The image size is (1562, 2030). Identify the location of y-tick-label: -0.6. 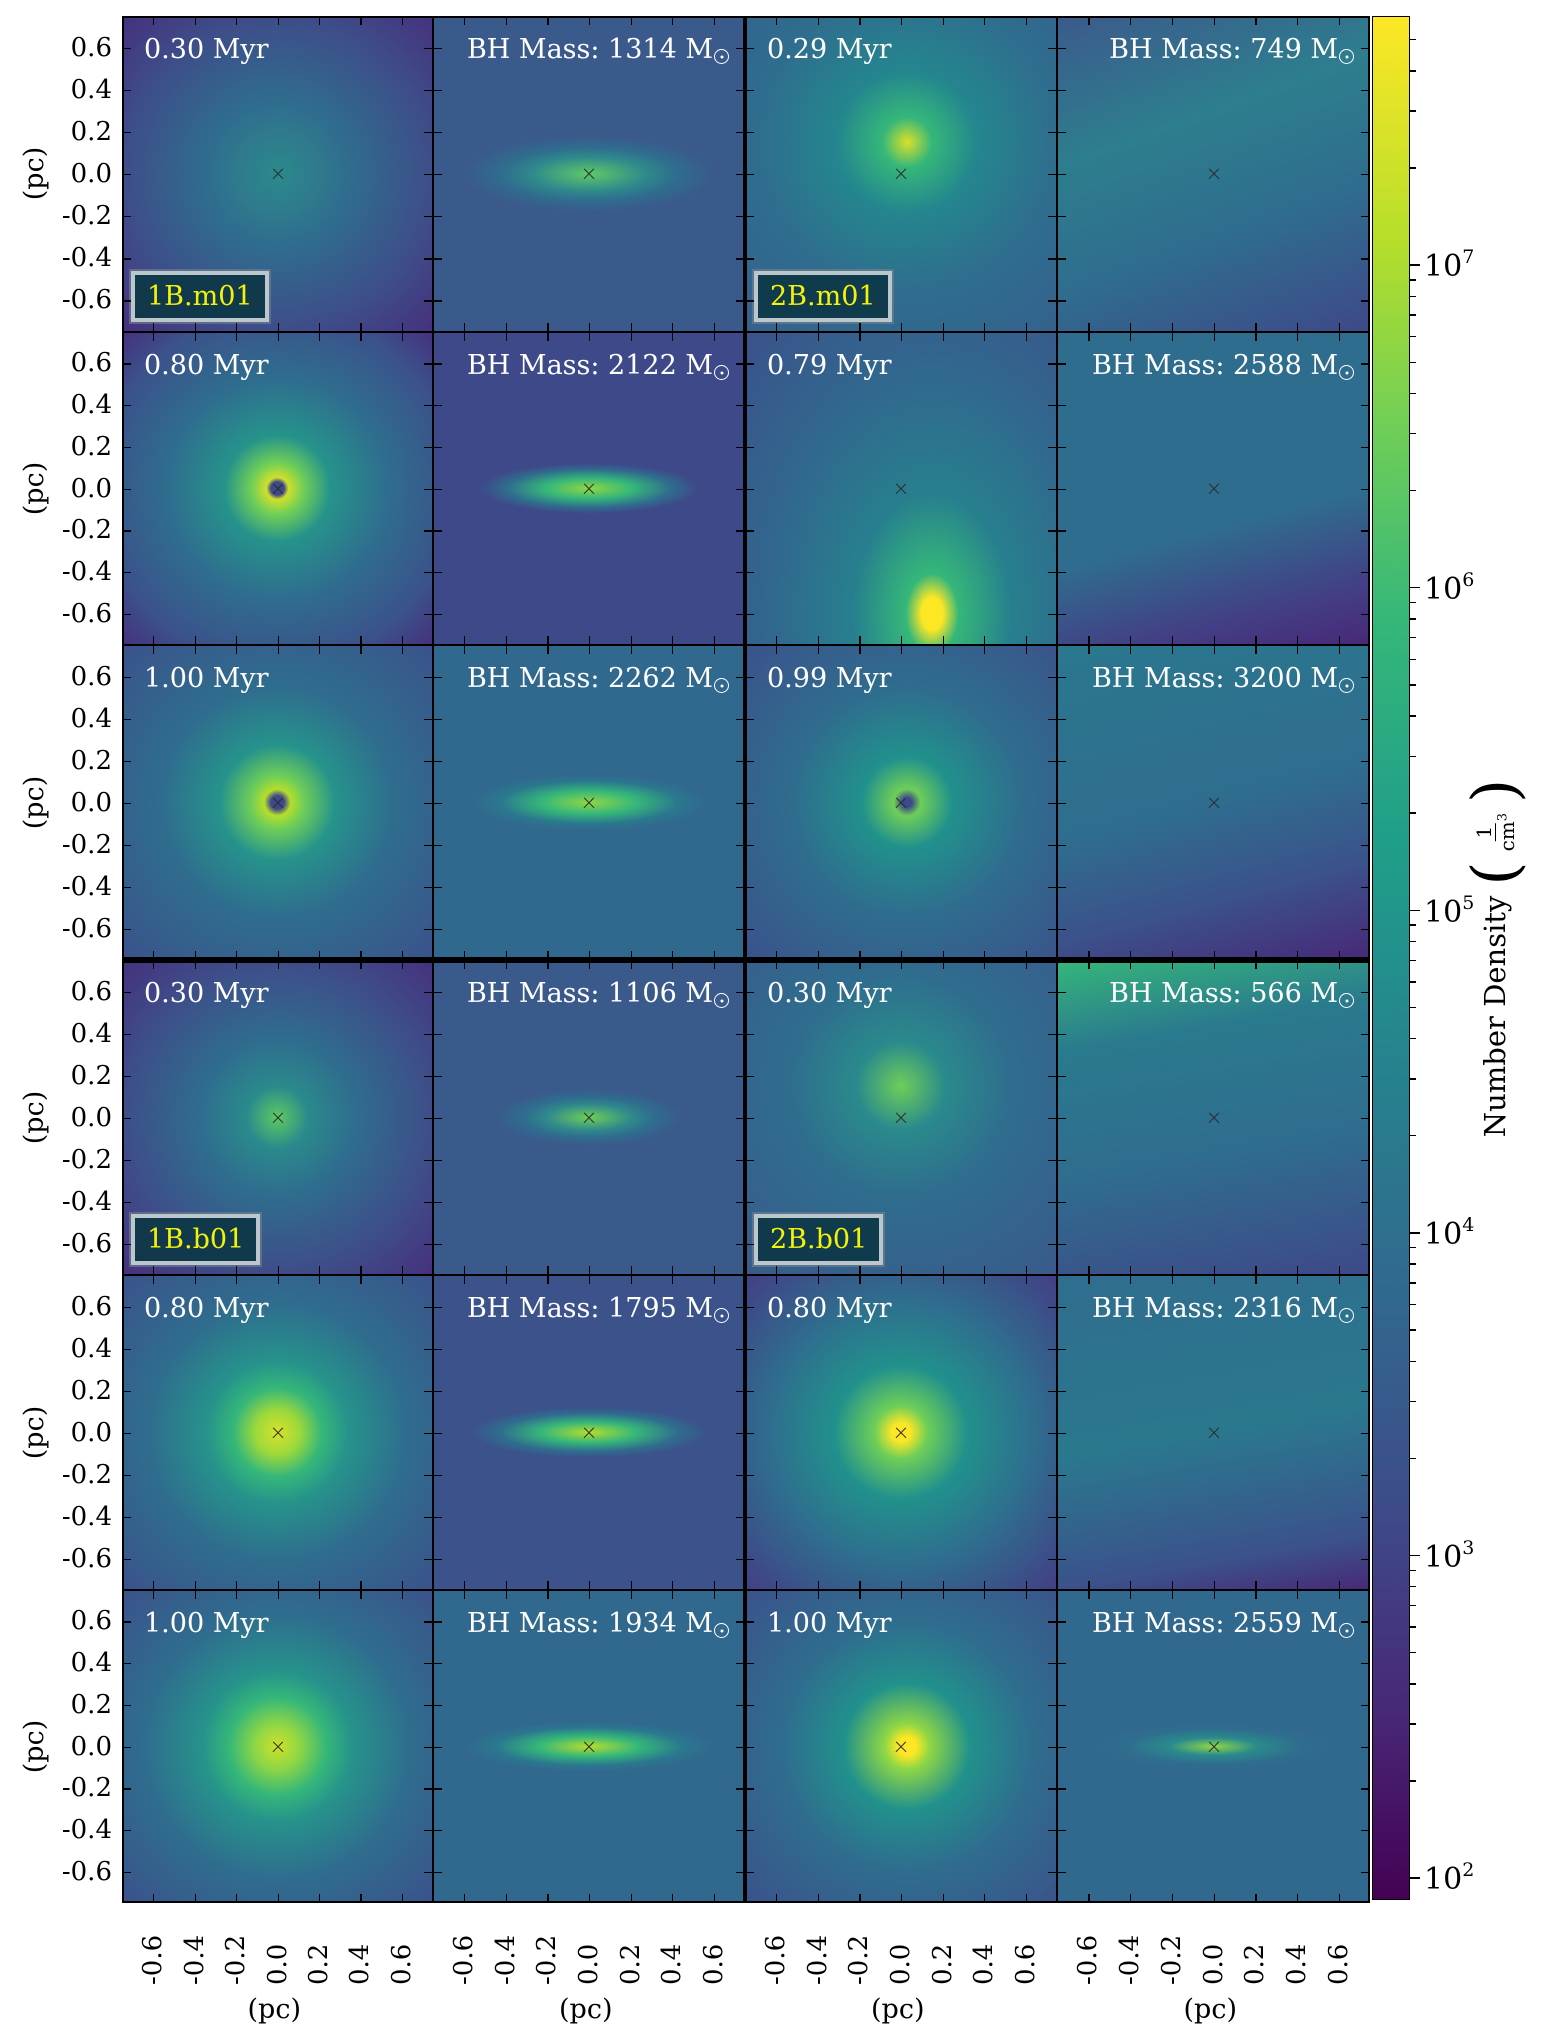
(86, 928).